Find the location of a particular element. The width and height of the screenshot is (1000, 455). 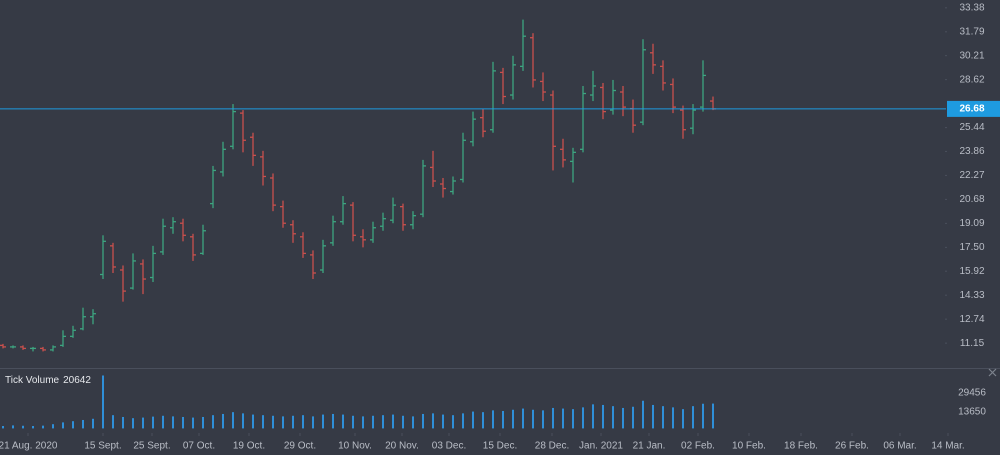

x-tick-label: 26 Feb. is located at coordinates (852, 446).